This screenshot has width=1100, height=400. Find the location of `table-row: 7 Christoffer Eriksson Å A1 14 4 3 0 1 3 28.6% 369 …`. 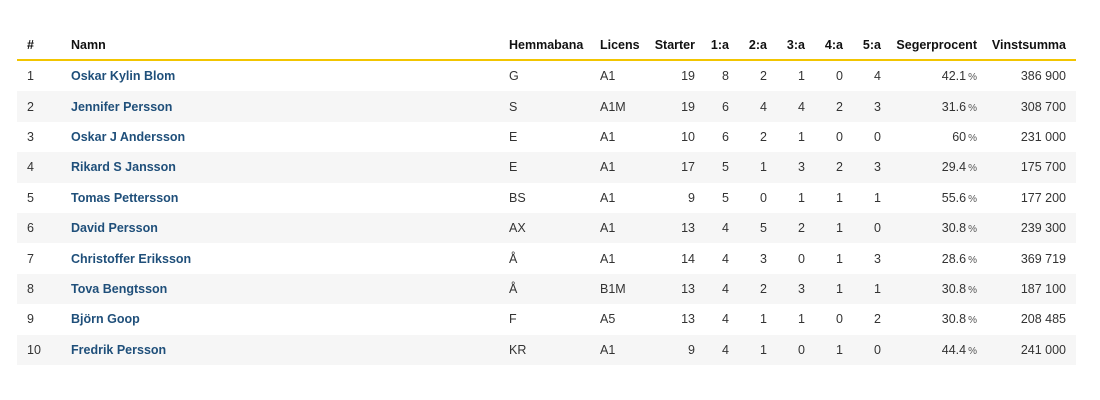

table-row: 7 Christoffer Eriksson Å A1 14 4 3 0 1 3 28.6% 369 … is located at coordinates (546, 258).